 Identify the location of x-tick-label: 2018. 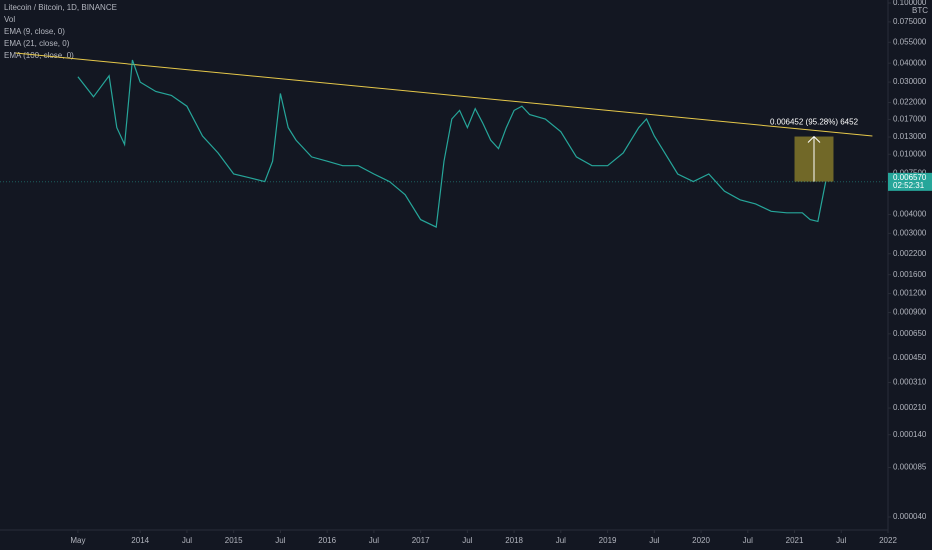
(514, 540).